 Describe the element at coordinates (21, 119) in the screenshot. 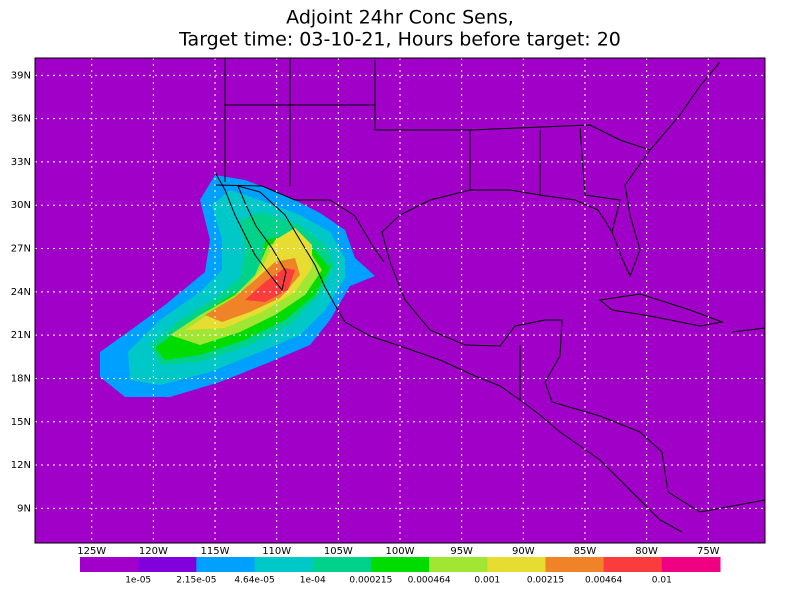

I see `lat-label: 36N` at that location.